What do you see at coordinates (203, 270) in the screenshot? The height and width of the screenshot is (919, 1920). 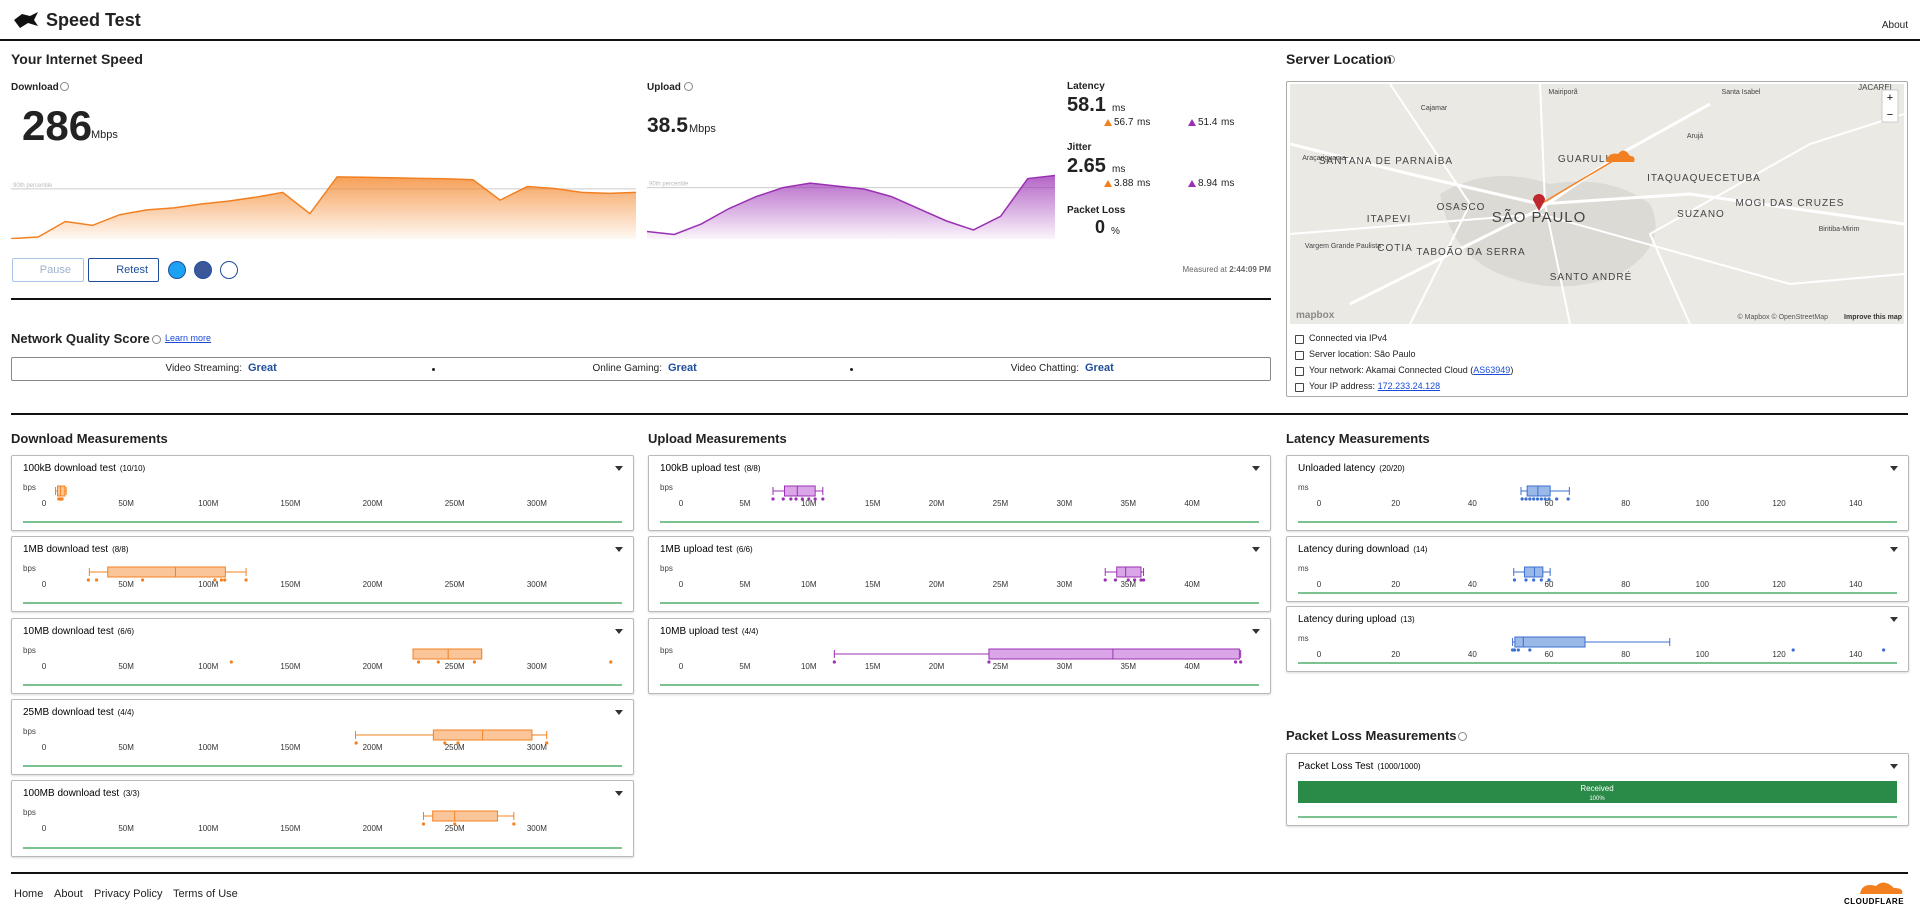 I see `facebook-share` at bounding box center [203, 270].